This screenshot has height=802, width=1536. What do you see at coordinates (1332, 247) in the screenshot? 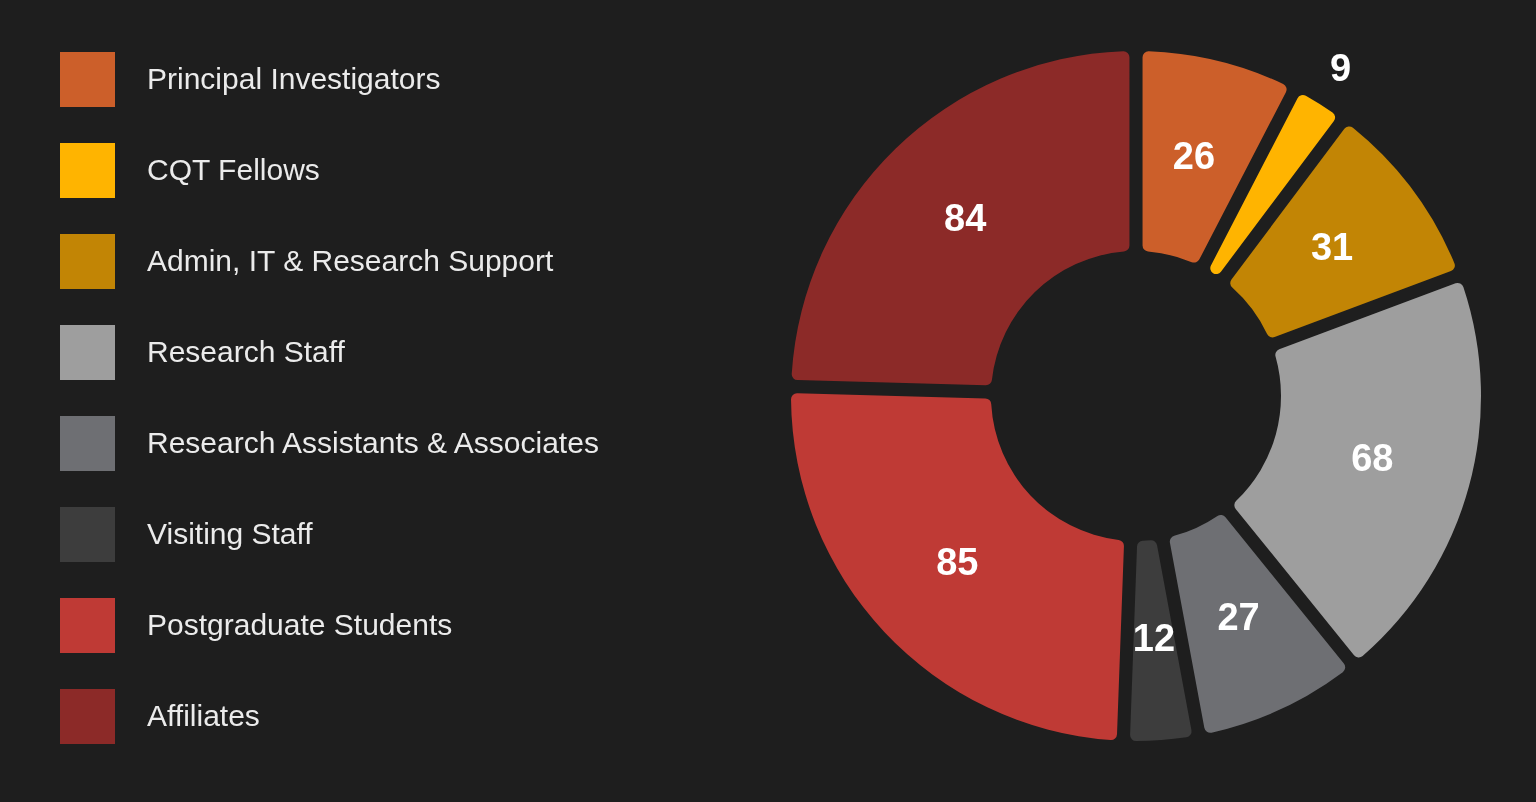
I see `data-label: 31` at bounding box center [1332, 247].